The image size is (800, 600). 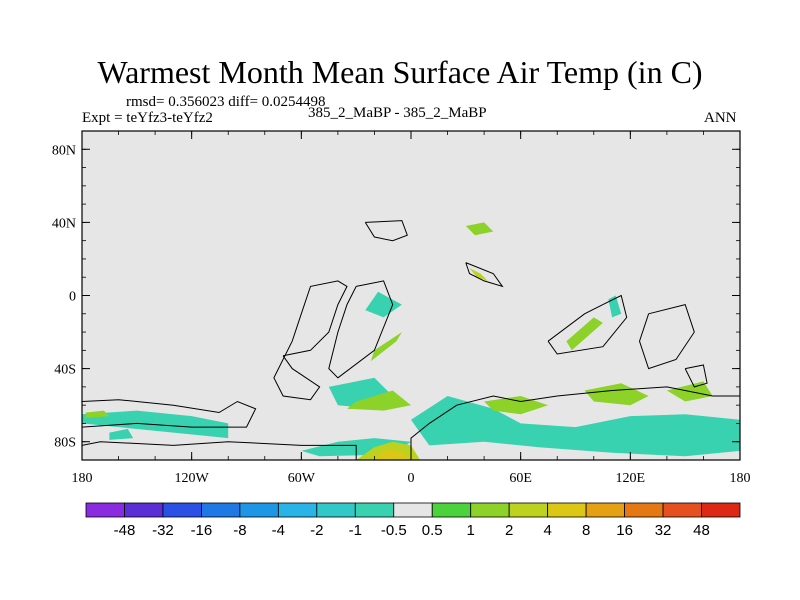 What do you see at coordinates (471, 530) in the screenshot?
I see `colorbar-label-9: 1` at bounding box center [471, 530].